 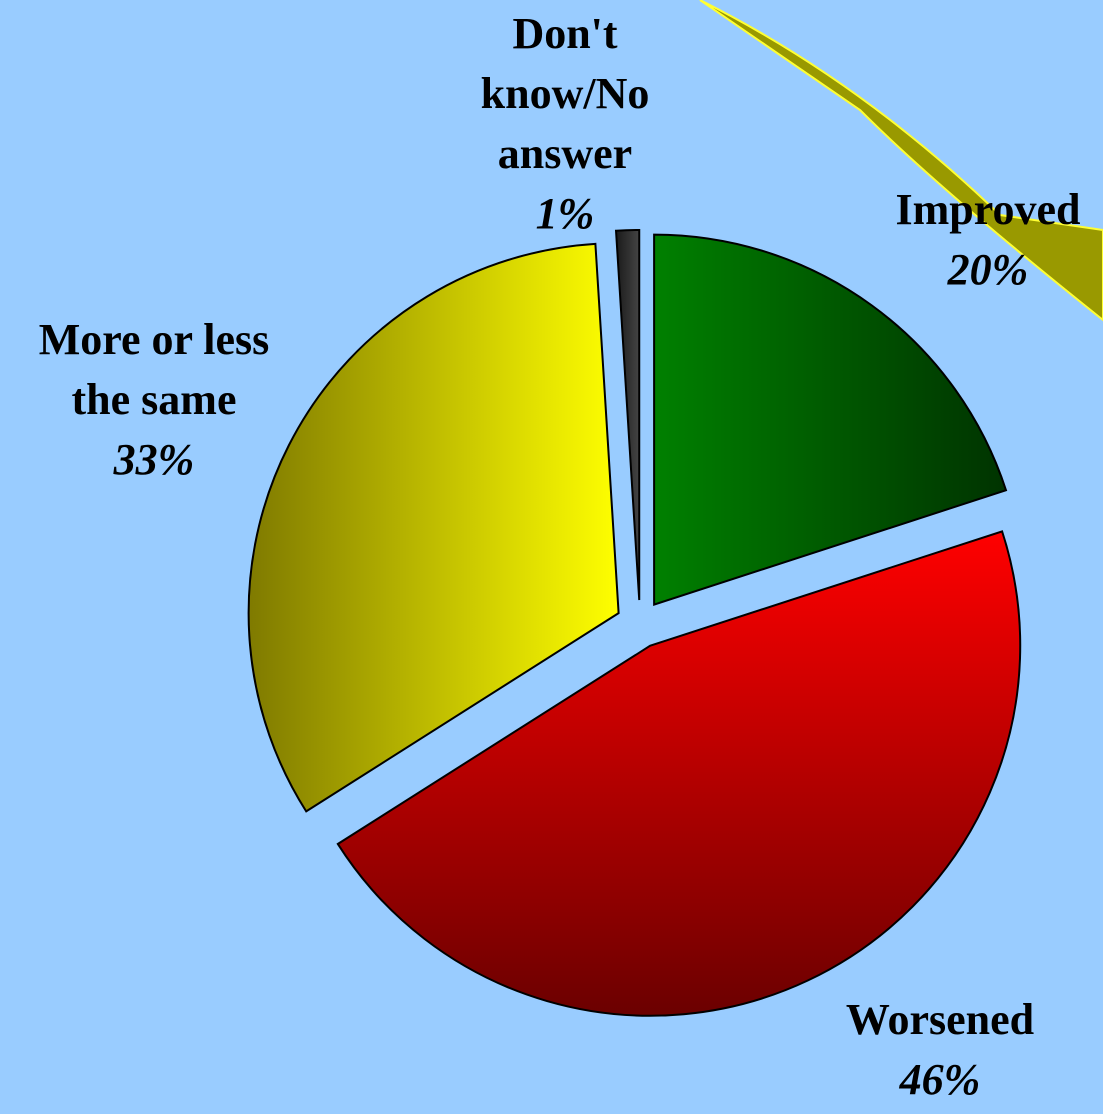 What do you see at coordinates (565, 93) in the screenshot?
I see `slice-label-dont-know-line2: know/No` at bounding box center [565, 93].